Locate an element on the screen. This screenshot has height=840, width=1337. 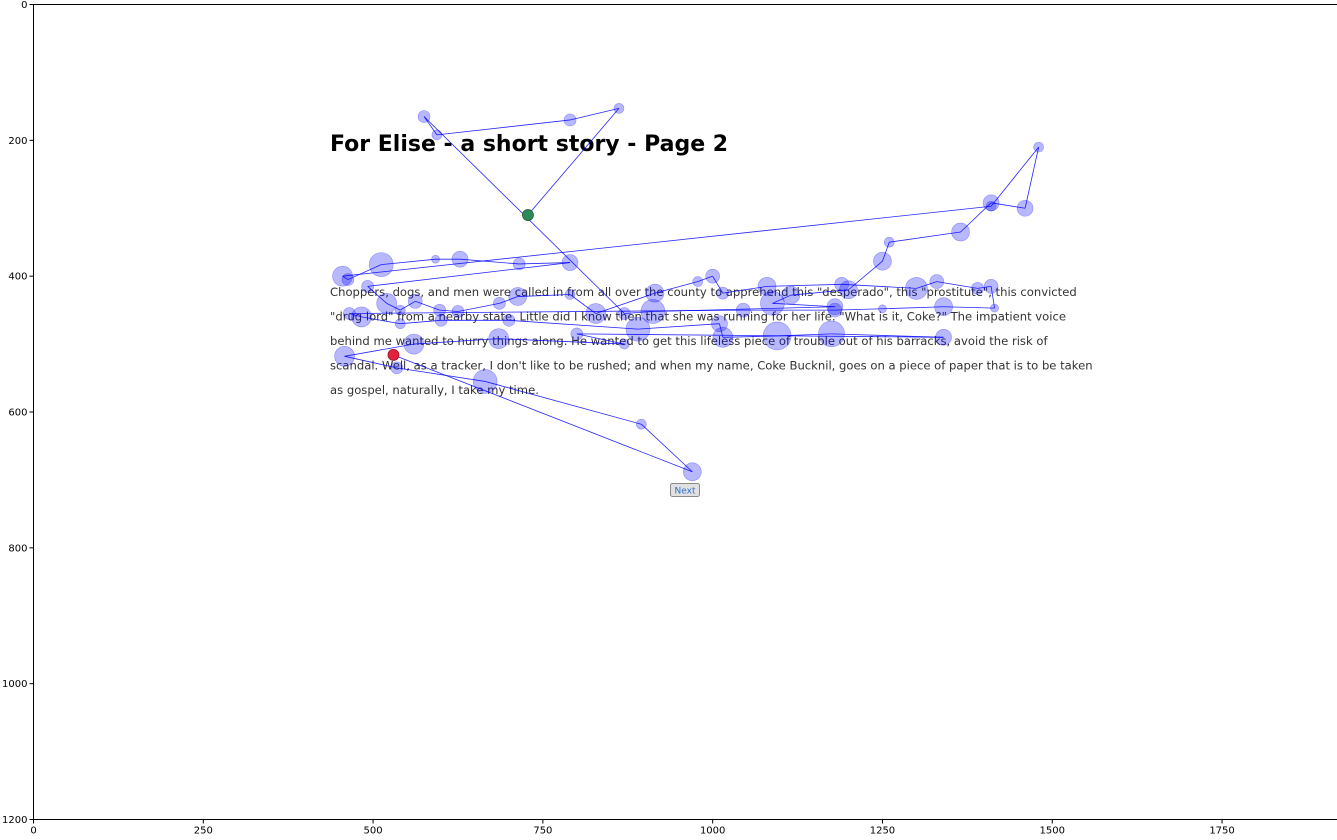
scanpath-start-marker is located at coordinates (527, 215).